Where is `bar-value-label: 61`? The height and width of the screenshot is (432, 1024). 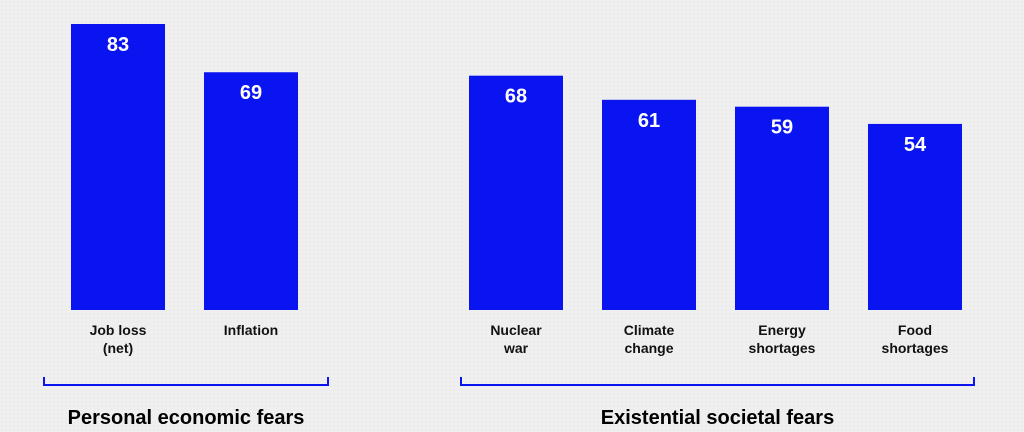 bar-value-label: 61 is located at coordinates (649, 121).